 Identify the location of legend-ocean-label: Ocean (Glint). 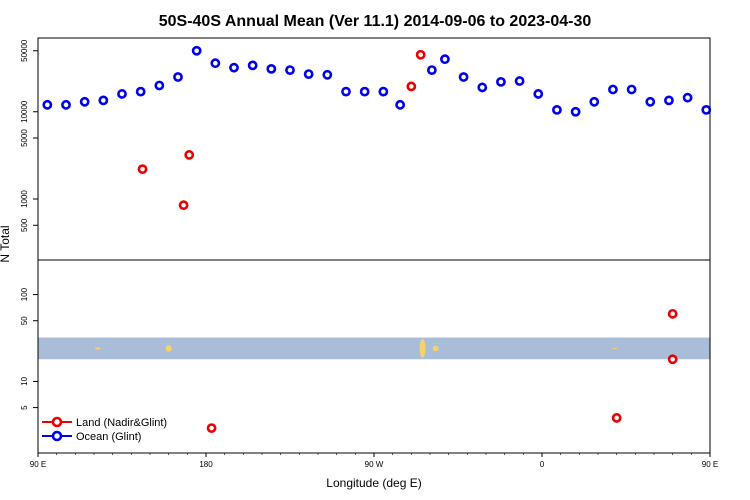
(108, 437).